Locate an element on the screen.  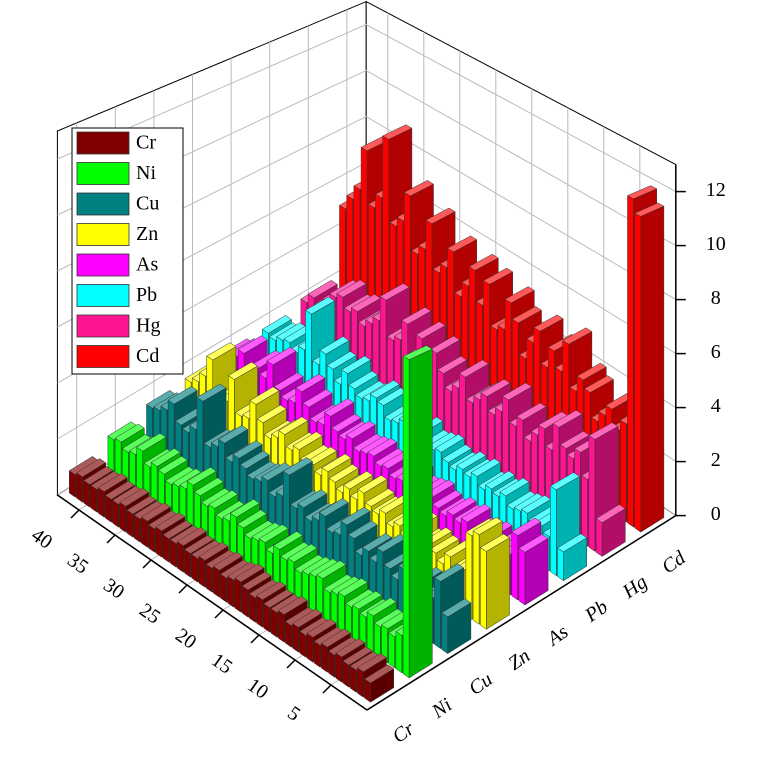
legend-label: Pb is located at coordinates (146, 295).